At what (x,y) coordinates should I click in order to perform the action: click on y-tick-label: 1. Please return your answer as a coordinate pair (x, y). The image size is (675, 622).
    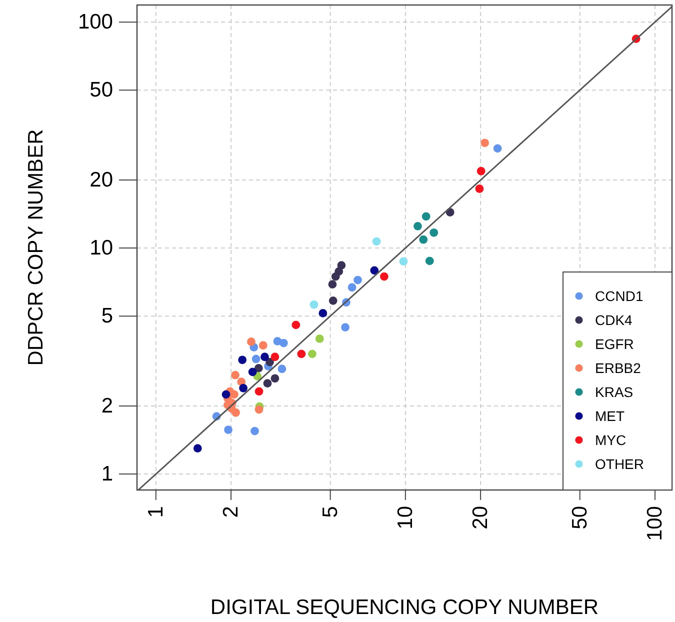
    Looking at the image, I should click on (107, 474).